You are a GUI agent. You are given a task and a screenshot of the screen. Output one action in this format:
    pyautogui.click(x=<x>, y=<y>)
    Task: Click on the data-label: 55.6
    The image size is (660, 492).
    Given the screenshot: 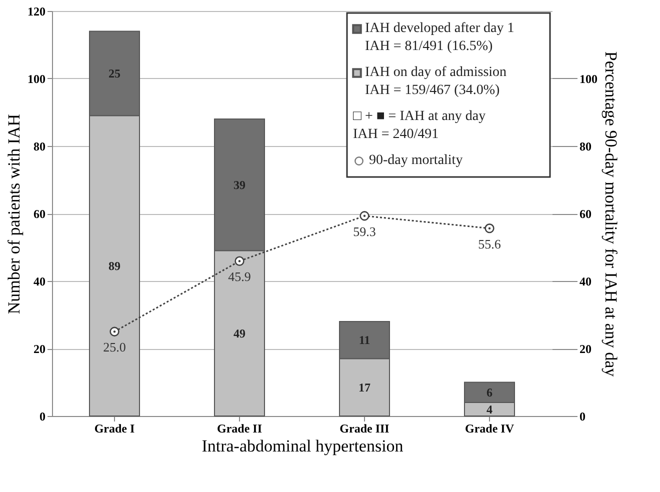 What is the action you would take?
    pyautogui.click(x=490, y=244)
    